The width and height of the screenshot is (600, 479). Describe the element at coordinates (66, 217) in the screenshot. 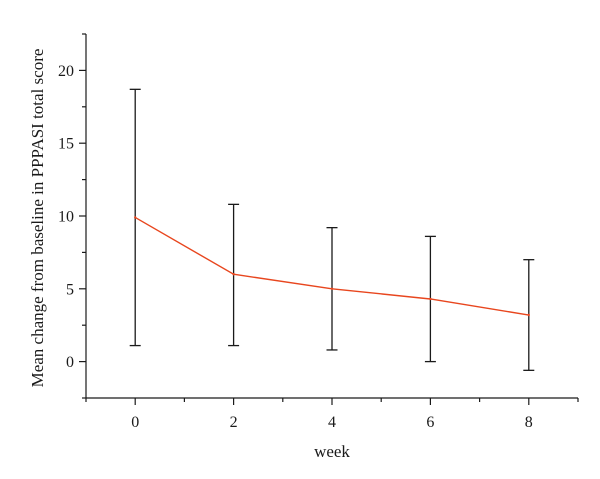

I see `y-tick-label: 10` at that location.